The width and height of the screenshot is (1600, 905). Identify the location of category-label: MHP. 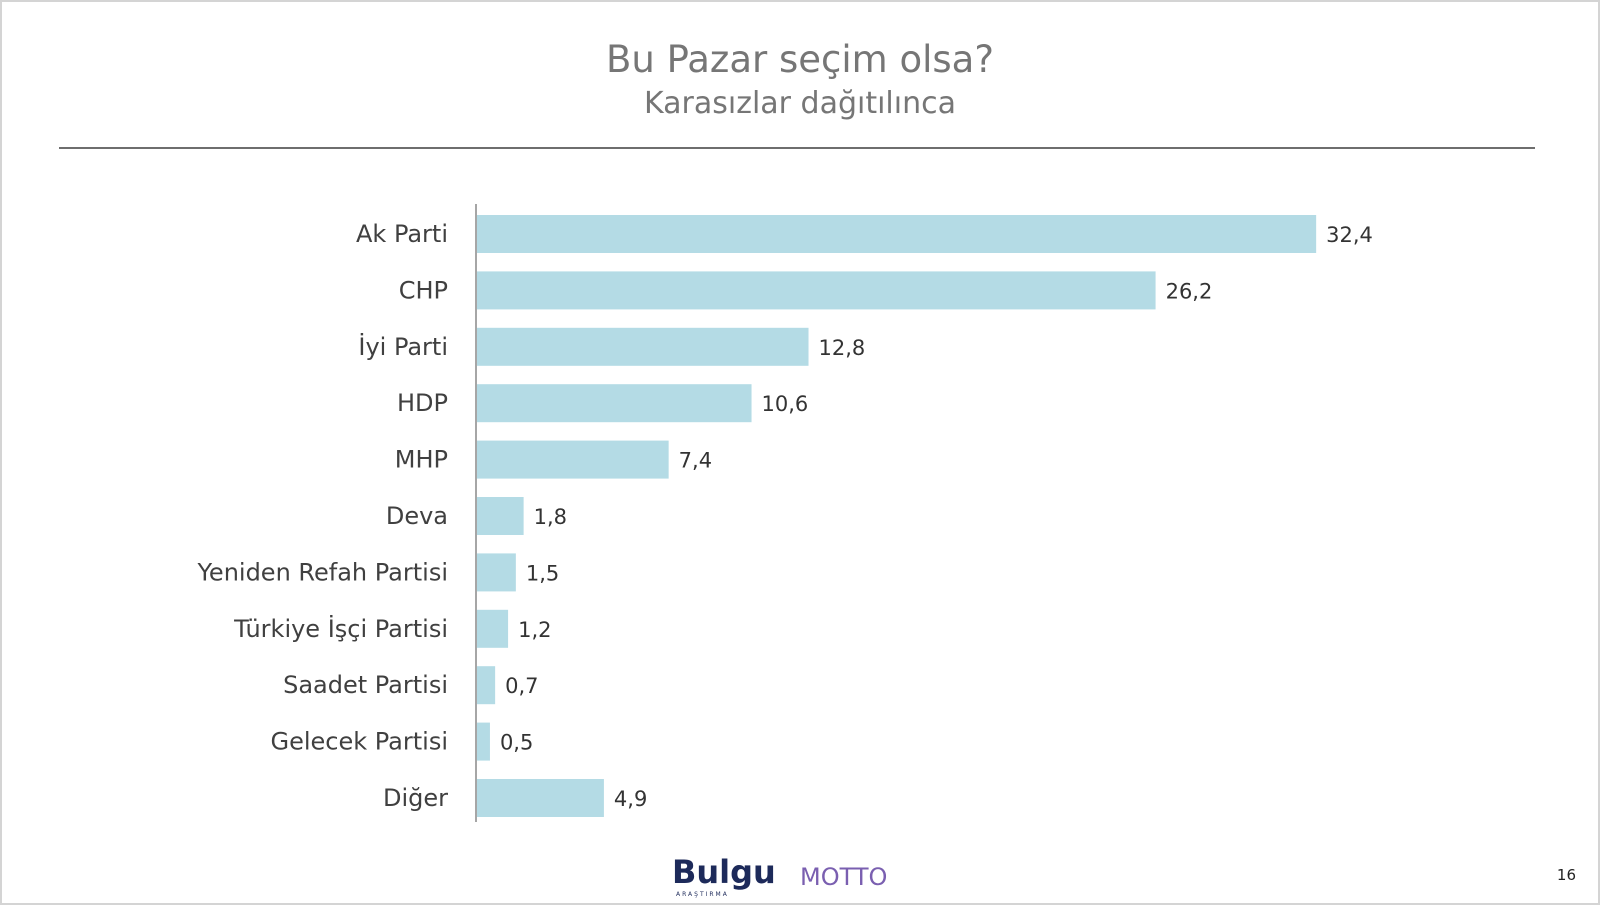
(421, 460).